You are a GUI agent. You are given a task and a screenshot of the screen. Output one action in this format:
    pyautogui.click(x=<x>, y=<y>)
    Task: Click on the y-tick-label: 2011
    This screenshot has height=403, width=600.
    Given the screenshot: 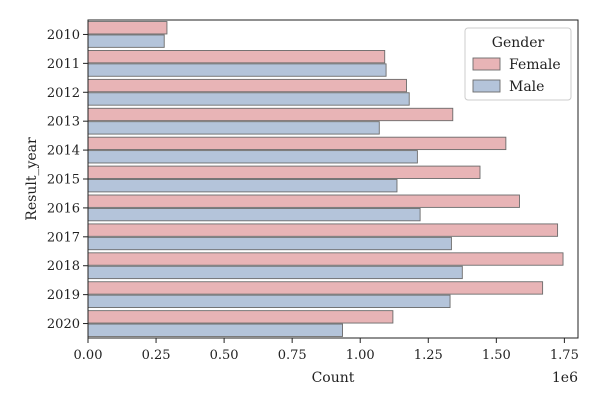 What is the action you would take?
    pyautogui.click(x=63, y=64)
    